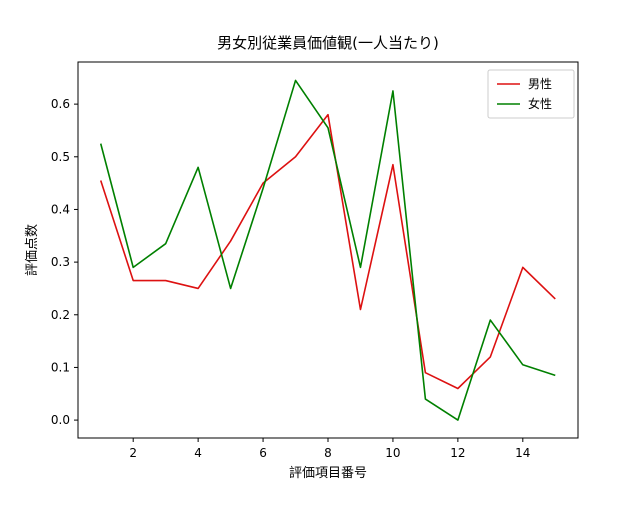 The height and width of the screenshot is (518, 640). I want to click on chart-title: 男女別従業員価値観(一人当たり), so click(328, 43).